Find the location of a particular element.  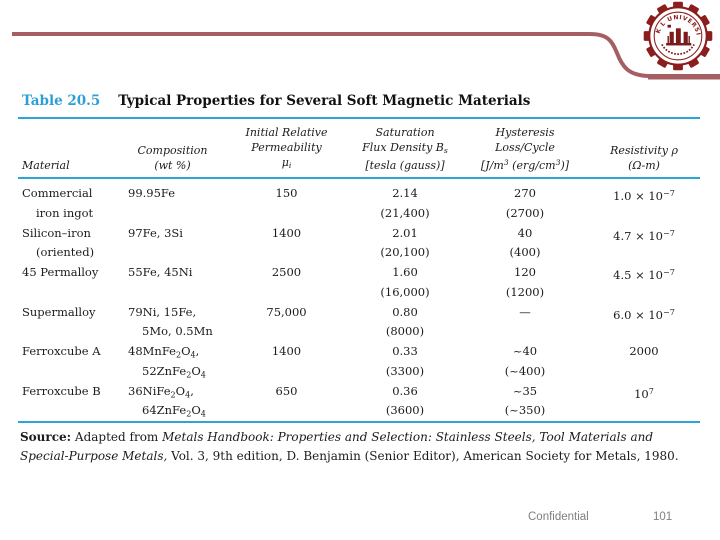

cell-permeability: 650 is located at coordinates (286, 390).